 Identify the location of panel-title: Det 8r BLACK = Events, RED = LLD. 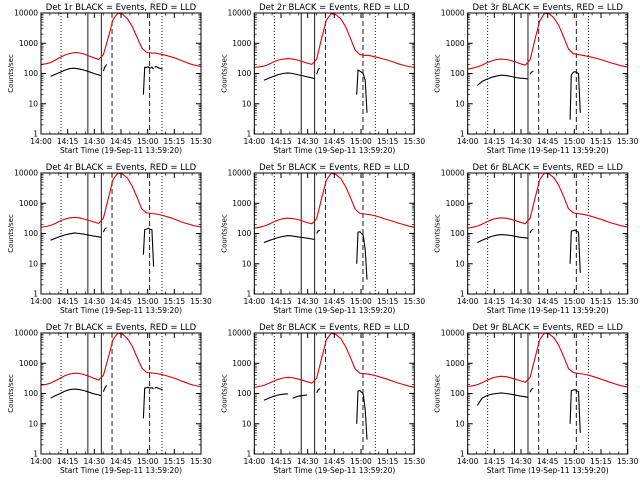
(334, 328).